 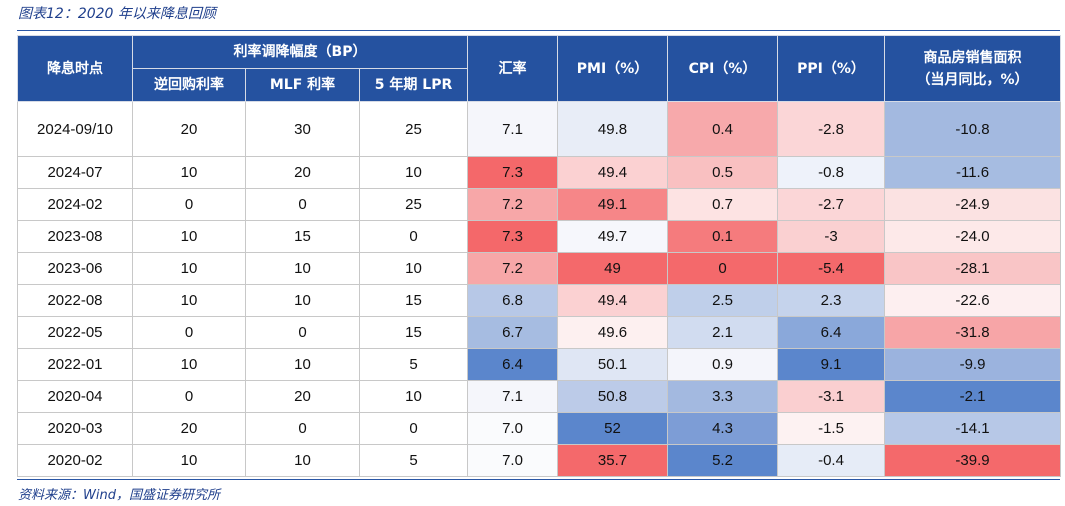 What do you see at coordinates (75, 236) in the screenshot?
I see `table-cell: 2023-08` at bounding box center [75, 236].